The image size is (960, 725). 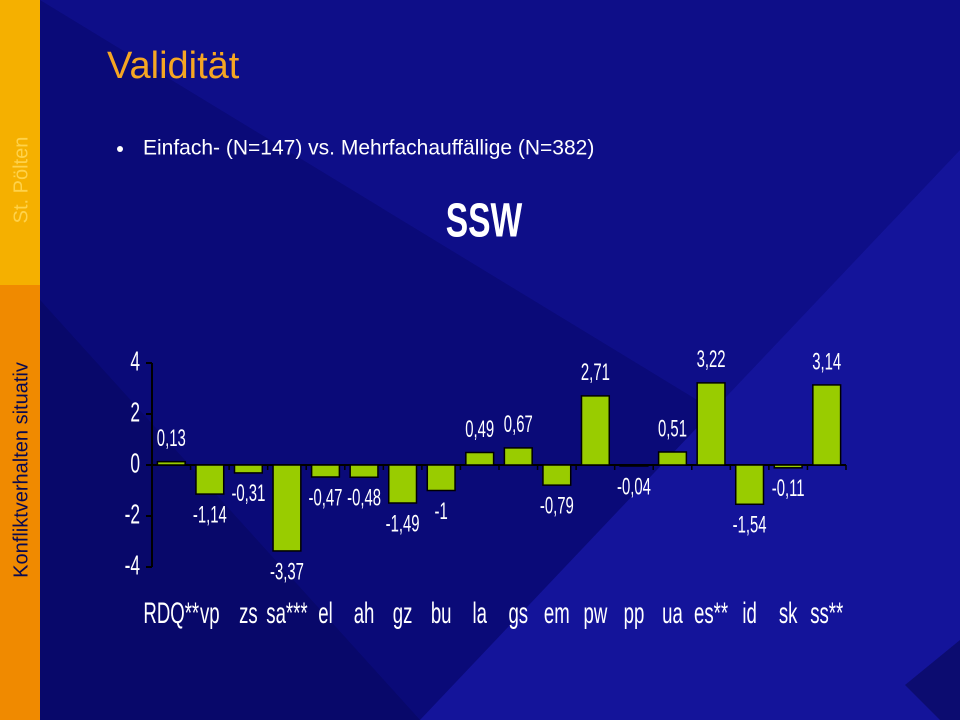 What do you see at coordinates (21, 470) in the screenshot?
I see `sidebar-bottom-text: Konfliktverhalten situativ` at bounding box center [21, 470].